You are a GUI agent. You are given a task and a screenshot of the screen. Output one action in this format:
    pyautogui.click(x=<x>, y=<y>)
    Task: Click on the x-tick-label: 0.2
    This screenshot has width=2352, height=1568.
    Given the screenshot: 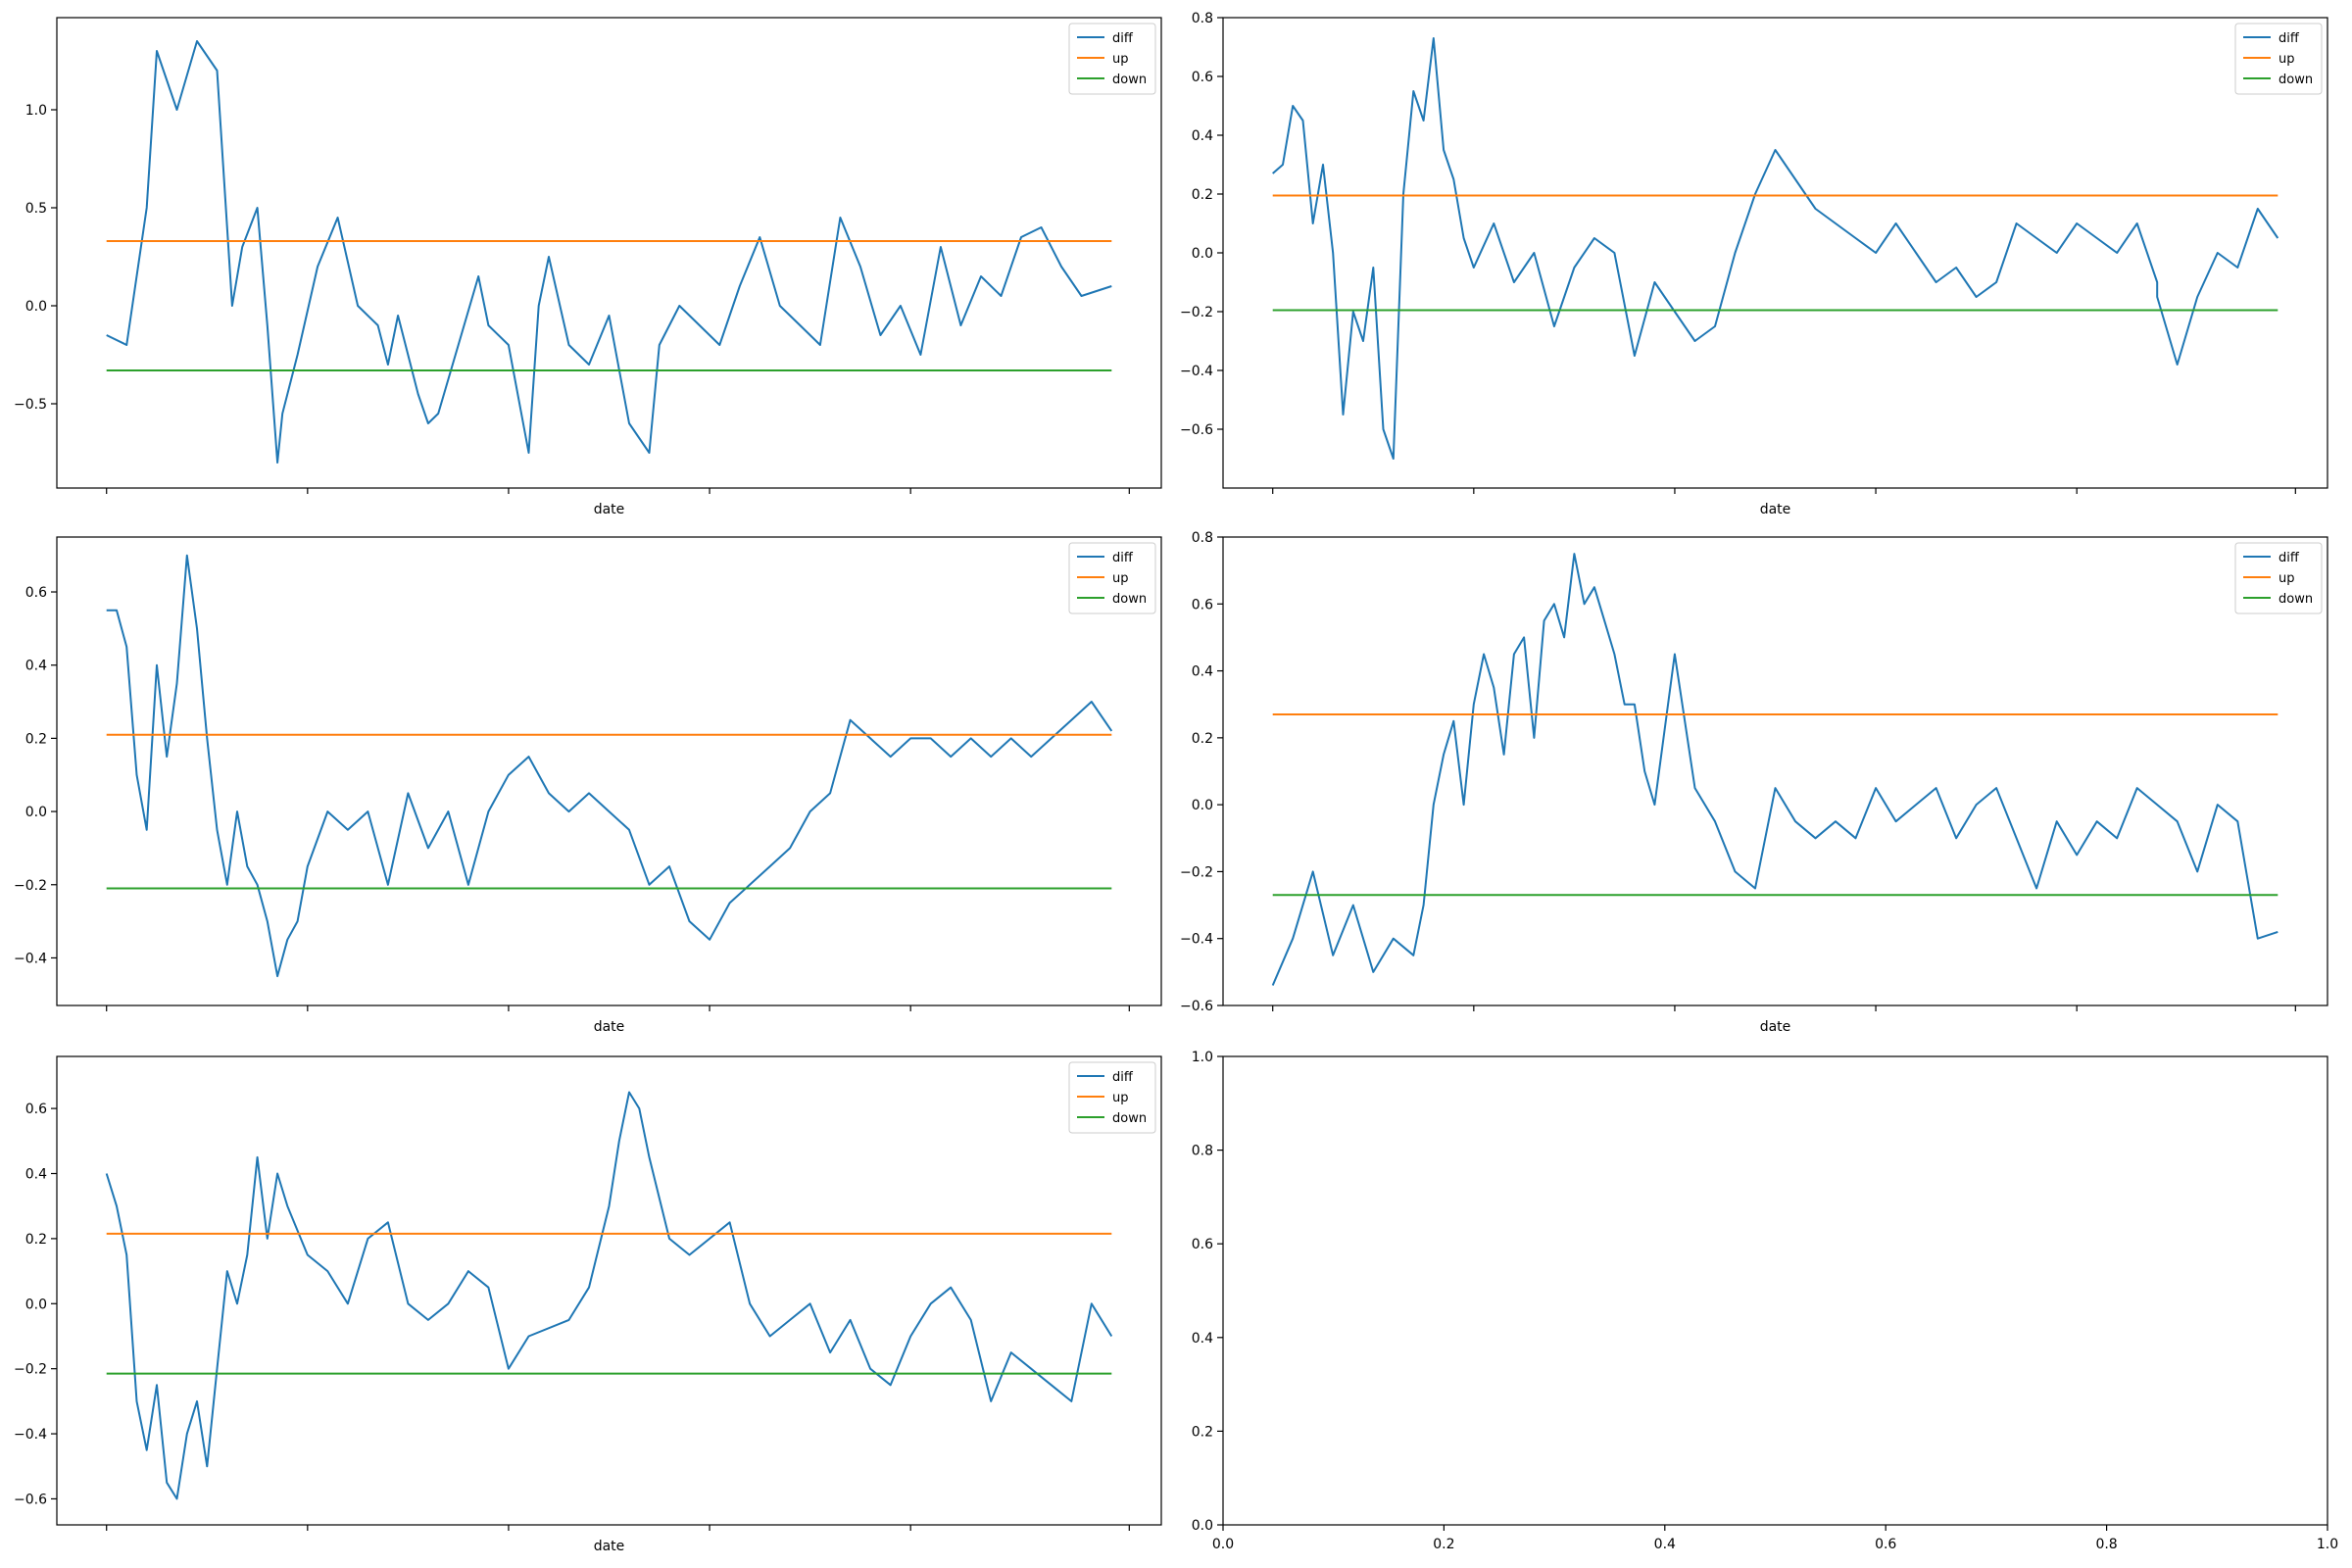 What is the action you would take?
    pyautogui.click(x=1443, y=1544)
    